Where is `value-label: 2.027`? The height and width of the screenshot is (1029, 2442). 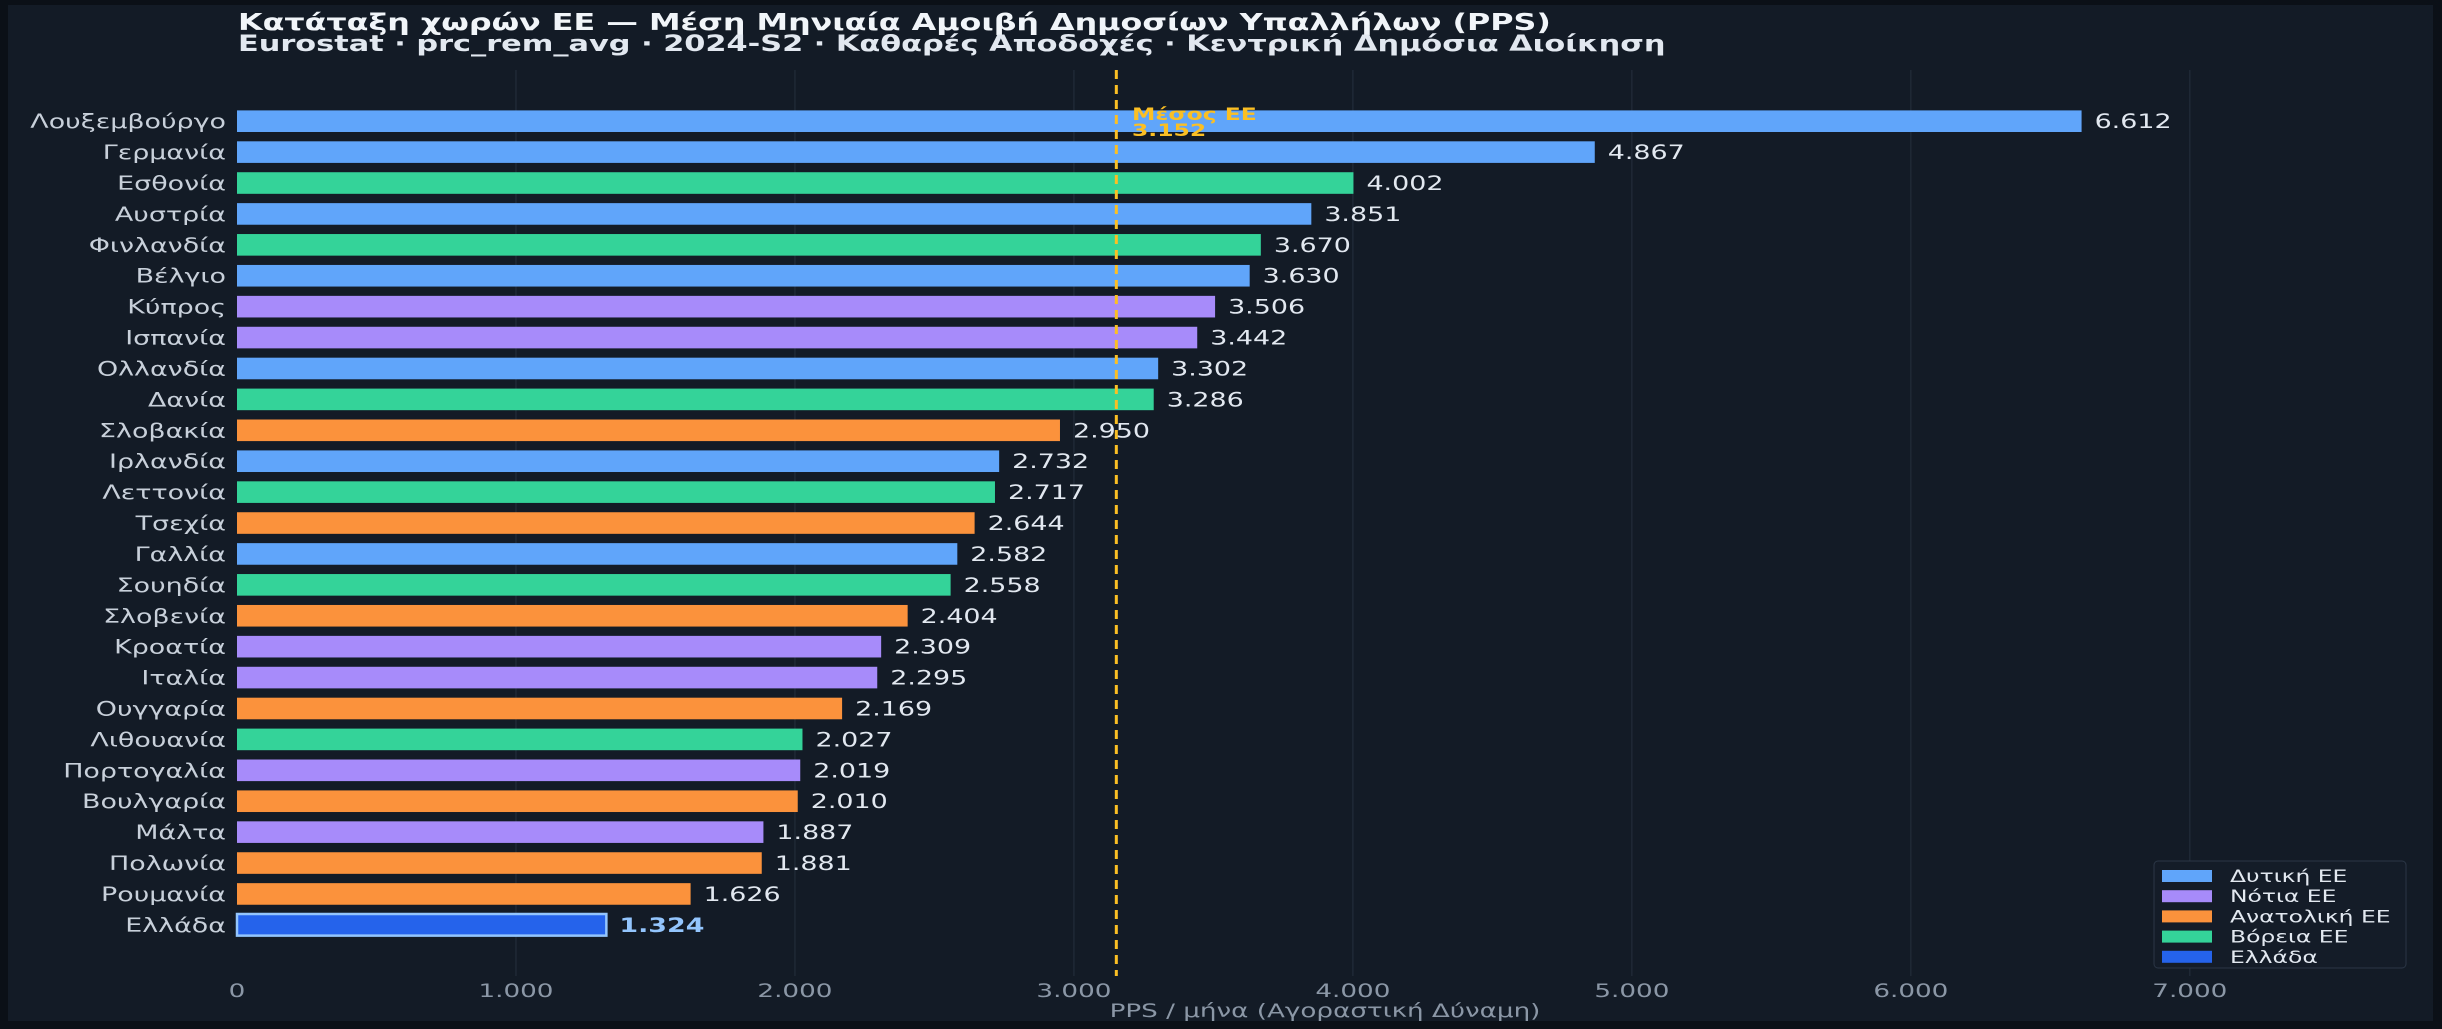 value-label: 2.027 is located at coordinates (853, 739).